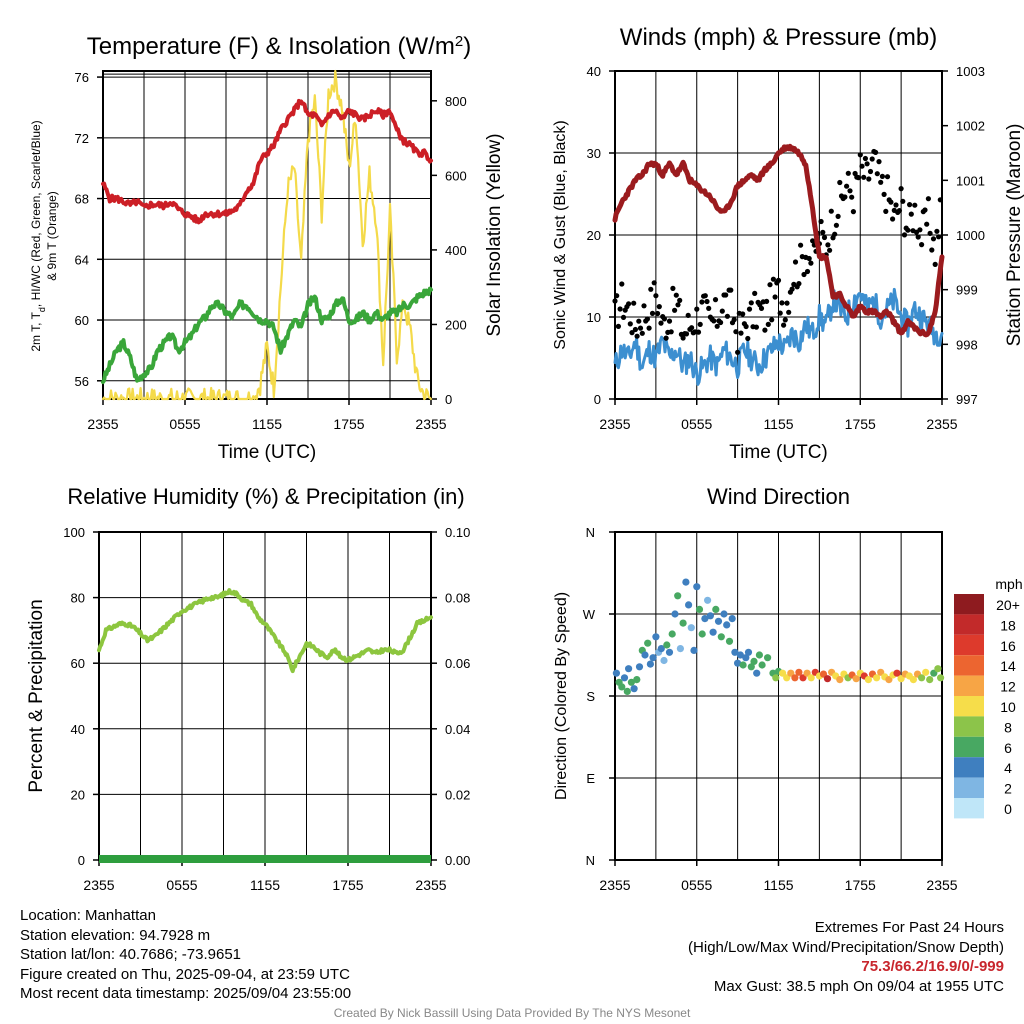  Describe the element at coordinates (560, 234) in the screenshot. I see `wind-y-axis-label: Sonic Wind & Gust (Blue, Black)` at that location.